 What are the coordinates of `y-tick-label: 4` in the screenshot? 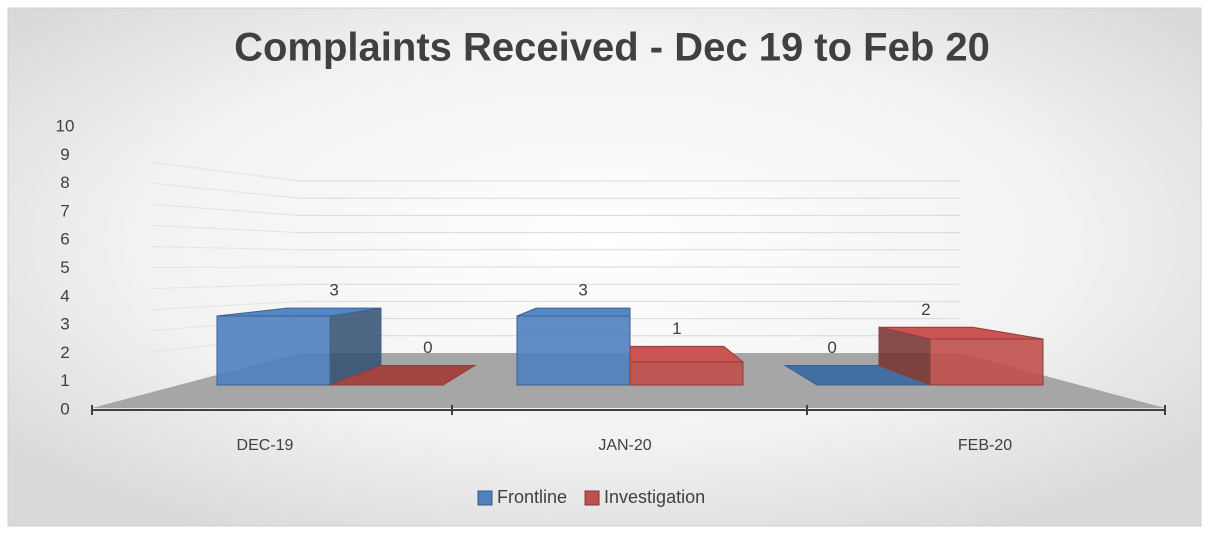 It's located at (64, 295).